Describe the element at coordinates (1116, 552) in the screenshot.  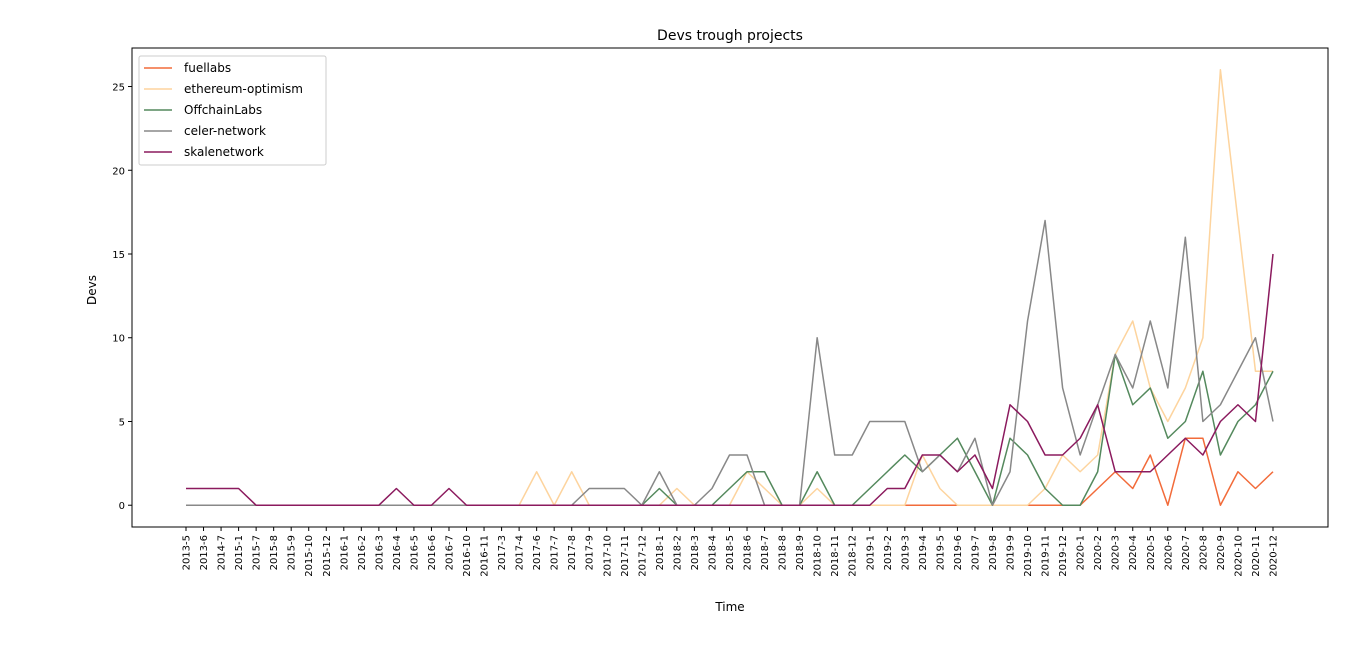
I see `x-tick-label: 2020-3` at that location.